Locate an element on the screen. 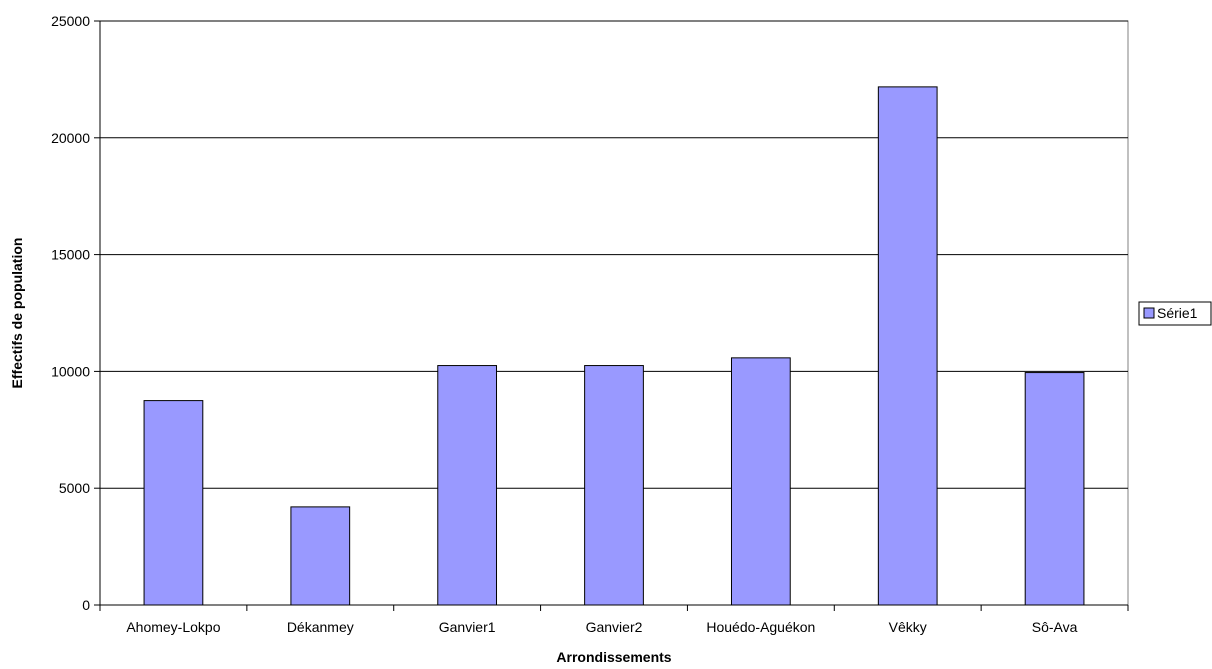 The image size is (1212, 669). legend-label: Série1 is located at coordinates (1177, 313).